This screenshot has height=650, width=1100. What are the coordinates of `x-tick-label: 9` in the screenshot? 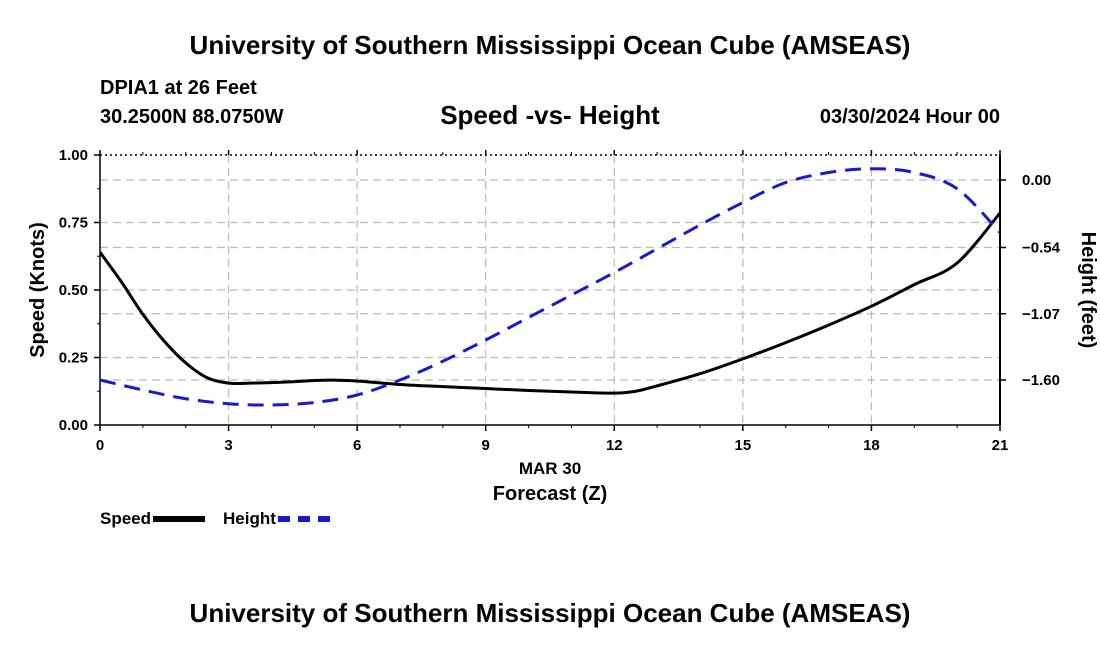 It's located at (486, 445).